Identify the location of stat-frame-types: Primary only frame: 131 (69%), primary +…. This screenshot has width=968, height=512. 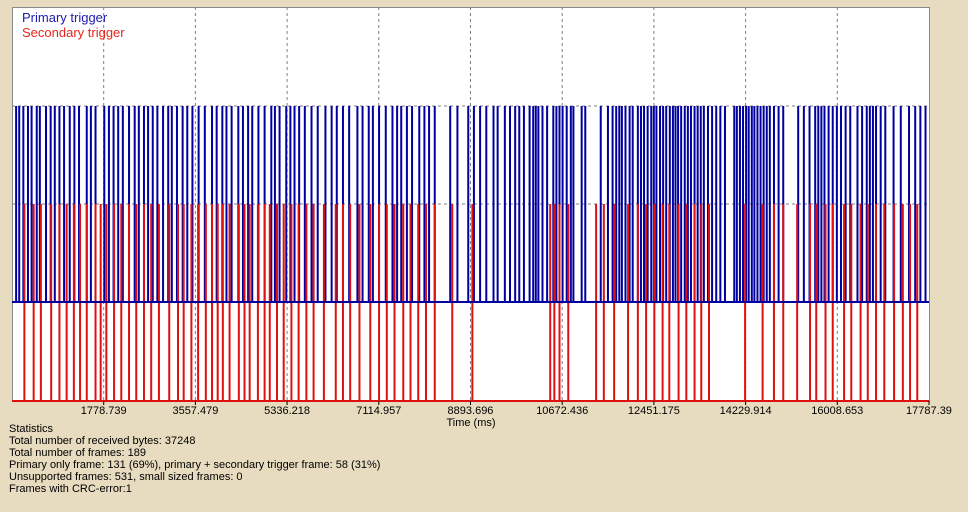
(195, 465).